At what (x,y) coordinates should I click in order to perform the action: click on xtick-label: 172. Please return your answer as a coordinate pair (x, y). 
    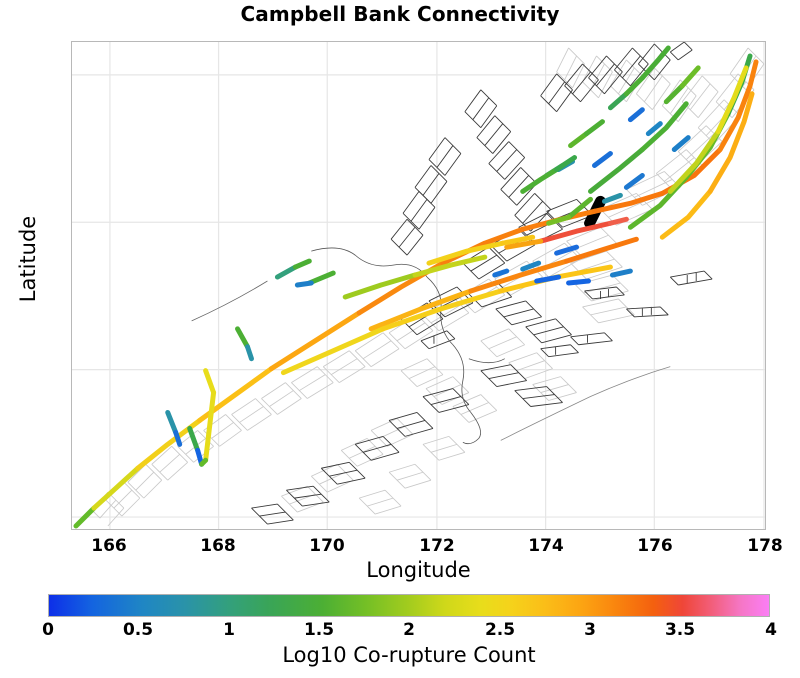
    Looking at the image, I should click on (437, 546).